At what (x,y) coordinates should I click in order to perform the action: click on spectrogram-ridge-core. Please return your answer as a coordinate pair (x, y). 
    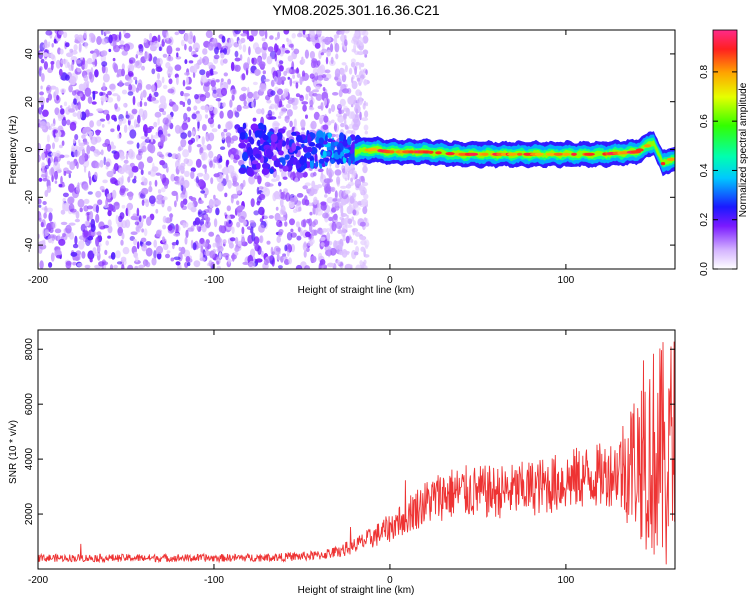
    Looking at the image, I should click on (411, 152).